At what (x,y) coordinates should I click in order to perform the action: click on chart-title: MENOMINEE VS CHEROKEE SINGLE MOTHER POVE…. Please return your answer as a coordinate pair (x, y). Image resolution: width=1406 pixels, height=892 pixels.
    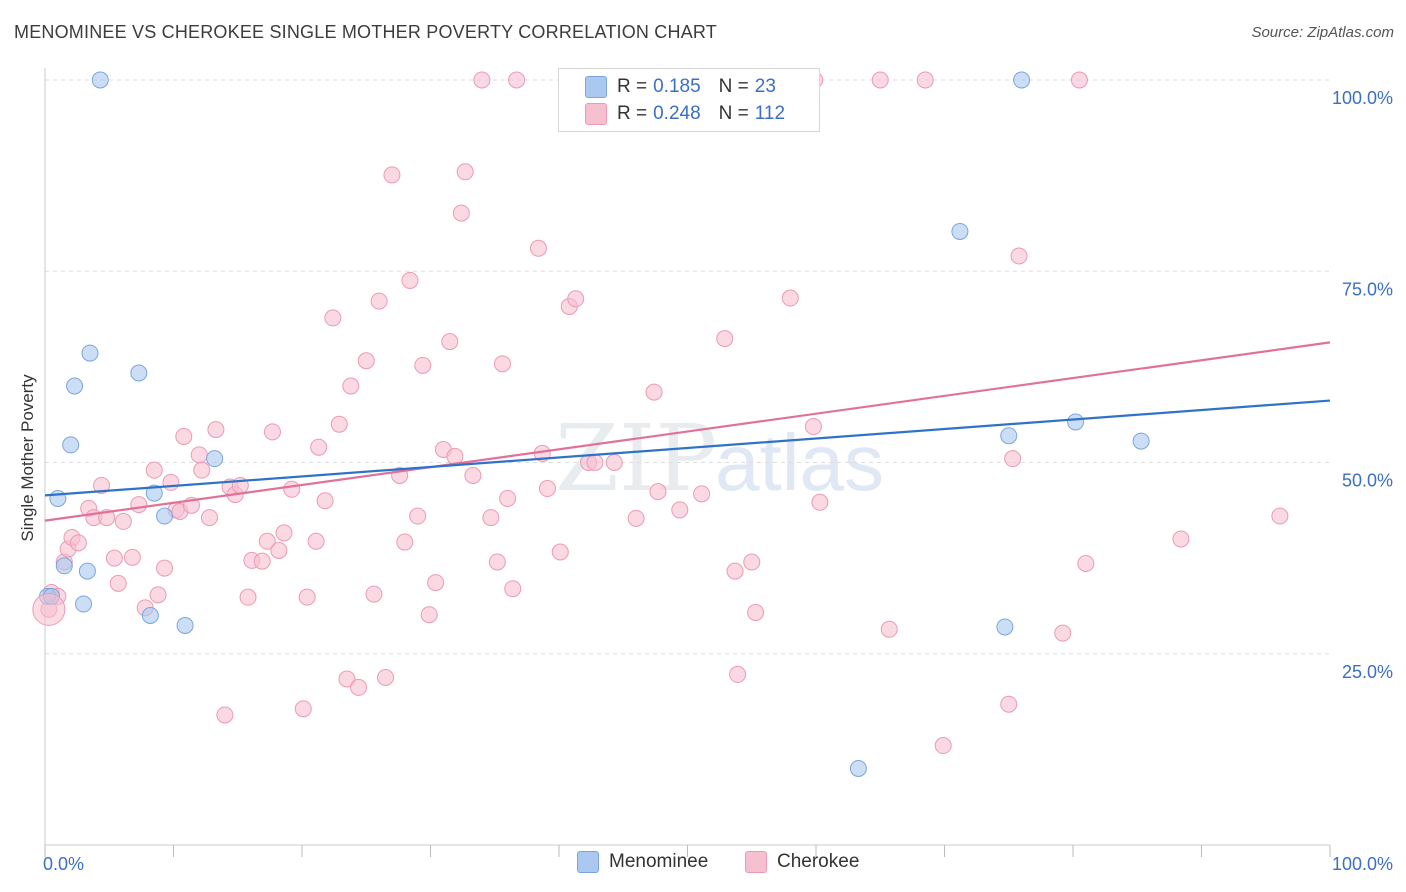
    Looking at the image, I should click on (365, 32).